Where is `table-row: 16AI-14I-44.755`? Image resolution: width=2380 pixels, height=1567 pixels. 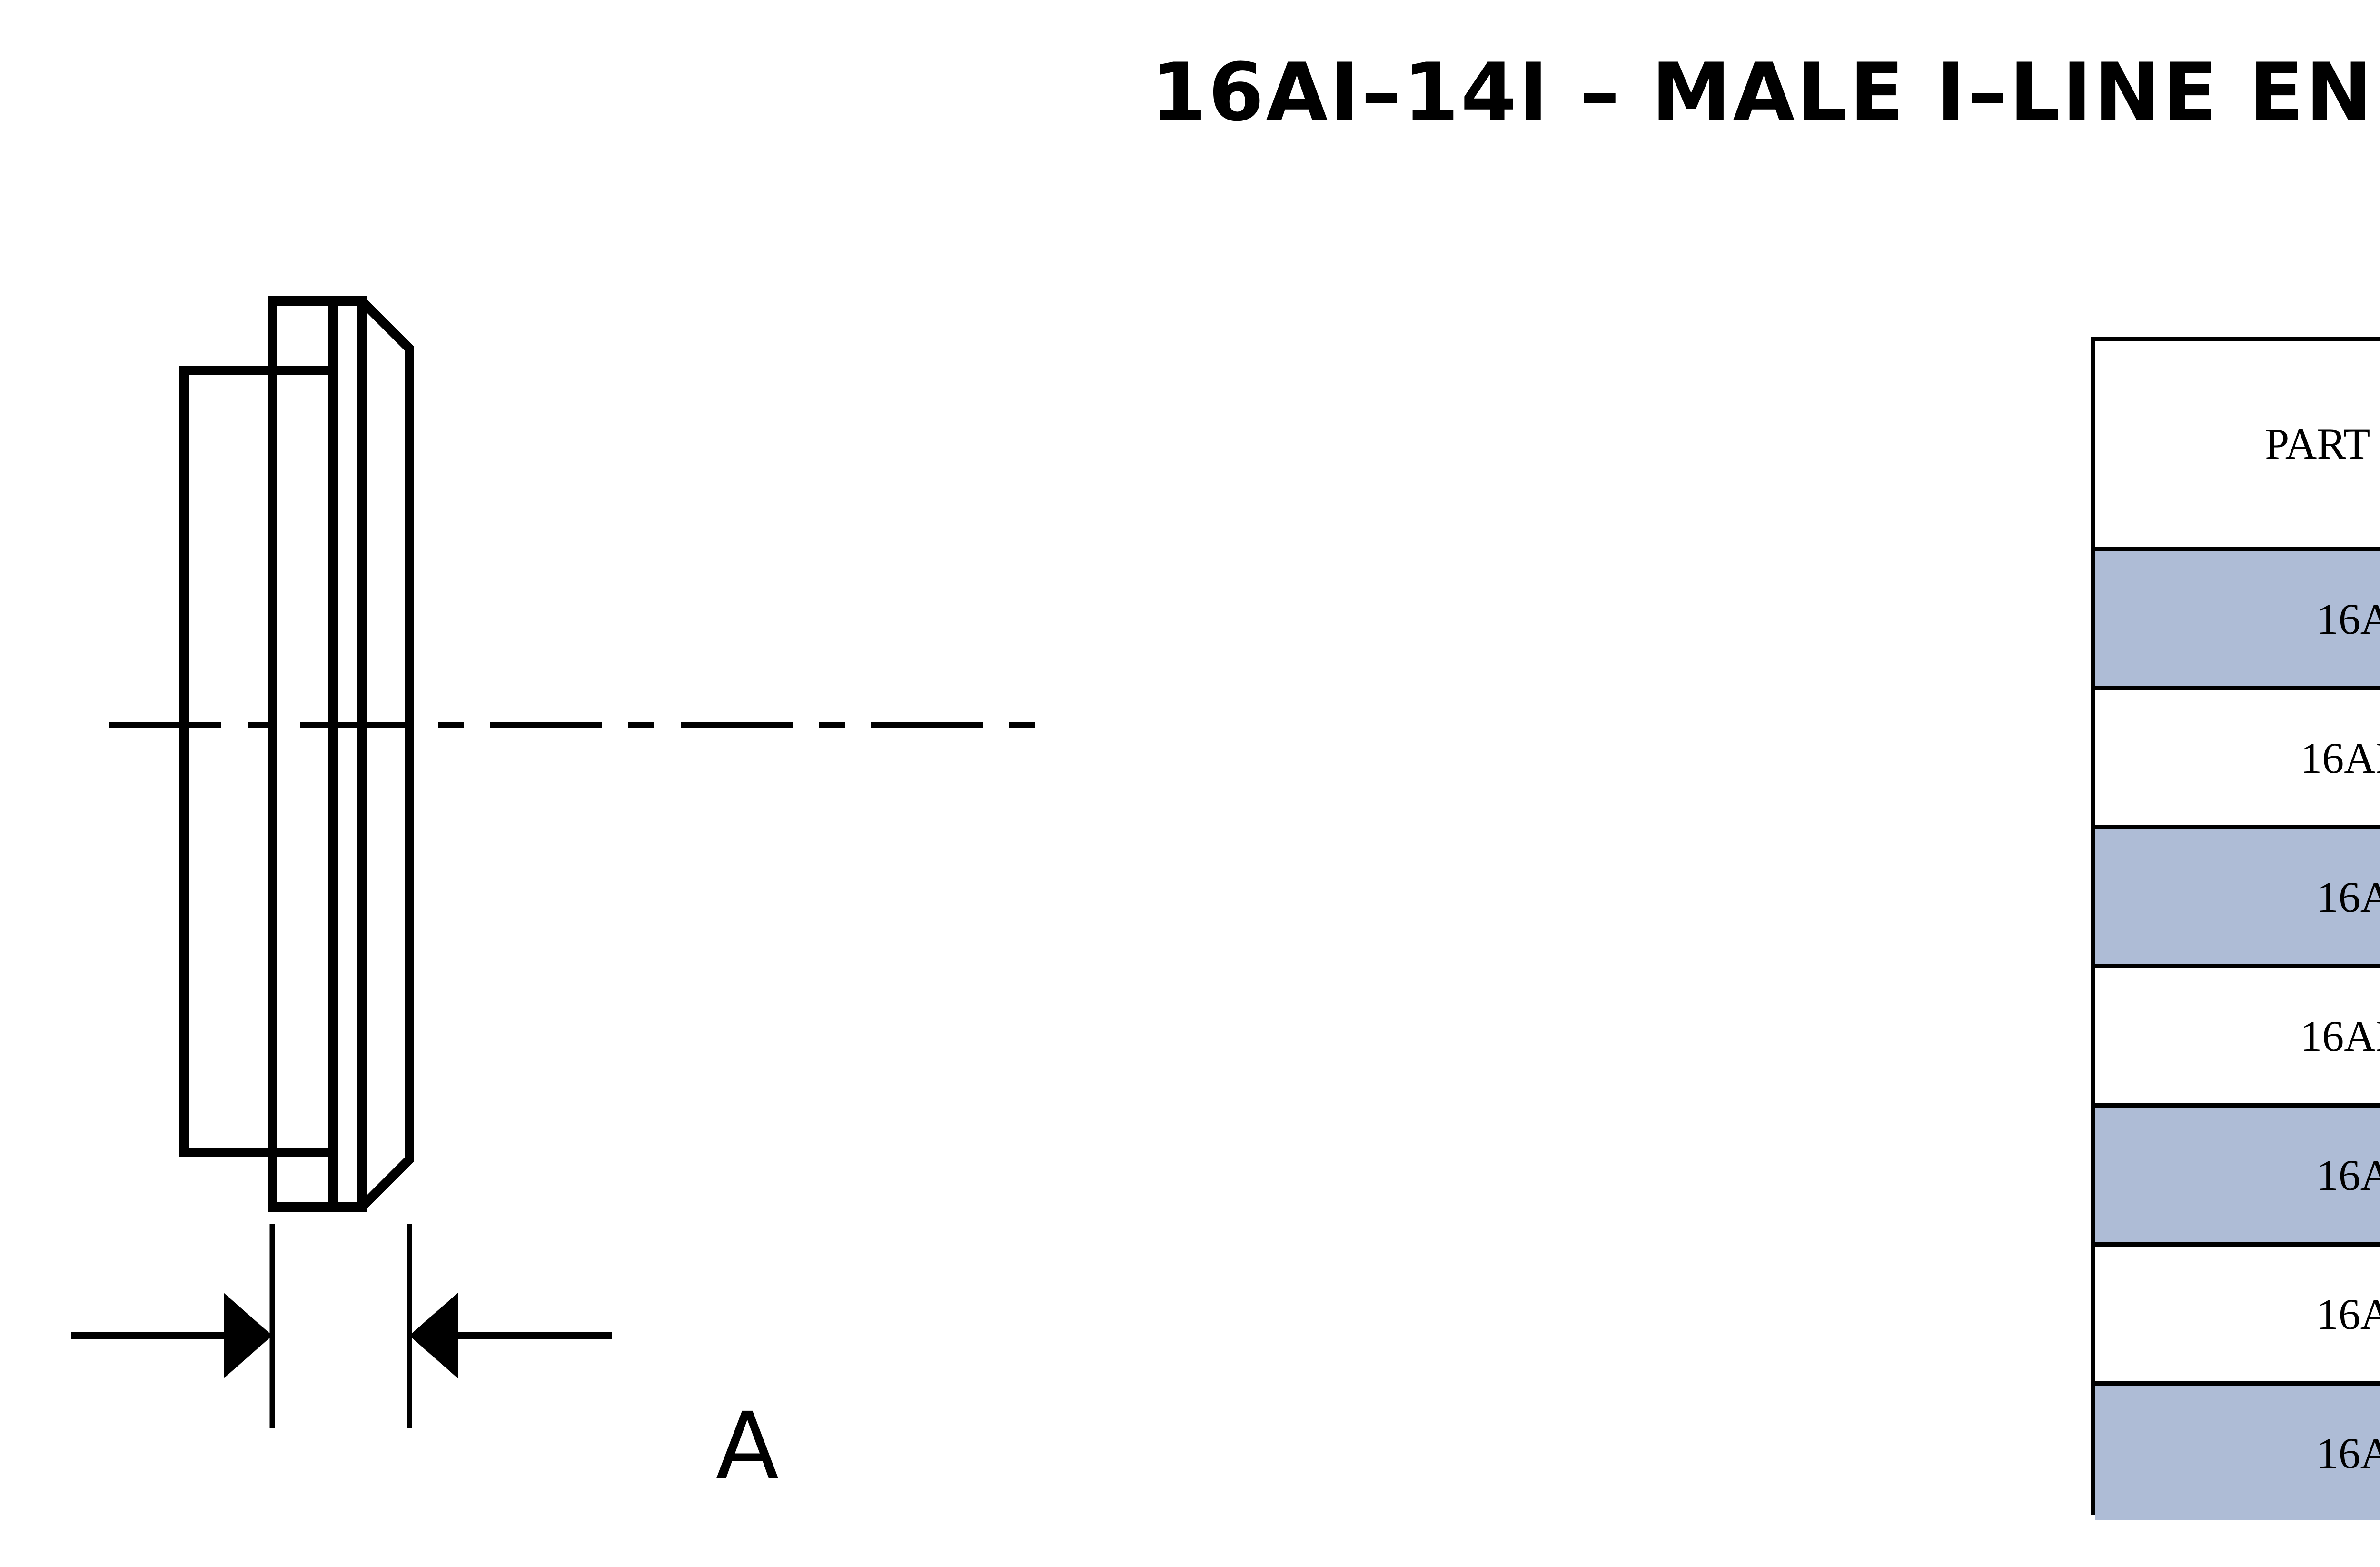
table-row: 16AI-14I-44.755 is located at coordinates (2237, 1315).